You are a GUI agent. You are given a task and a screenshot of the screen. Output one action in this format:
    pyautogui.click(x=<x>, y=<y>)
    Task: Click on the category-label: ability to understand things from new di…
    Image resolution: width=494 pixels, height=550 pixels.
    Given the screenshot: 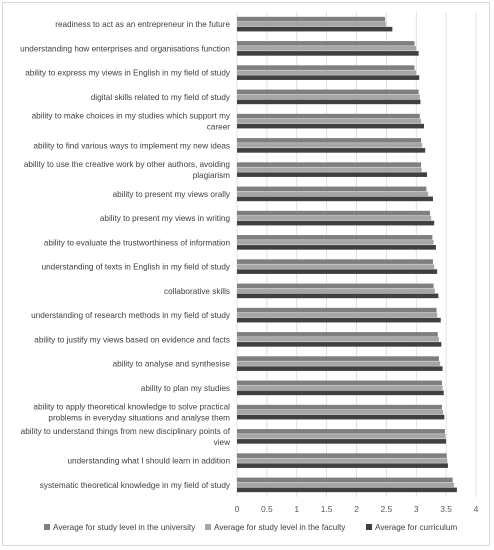 What is the action you would take?
    pyautogui.click(x=126, y=431)
    